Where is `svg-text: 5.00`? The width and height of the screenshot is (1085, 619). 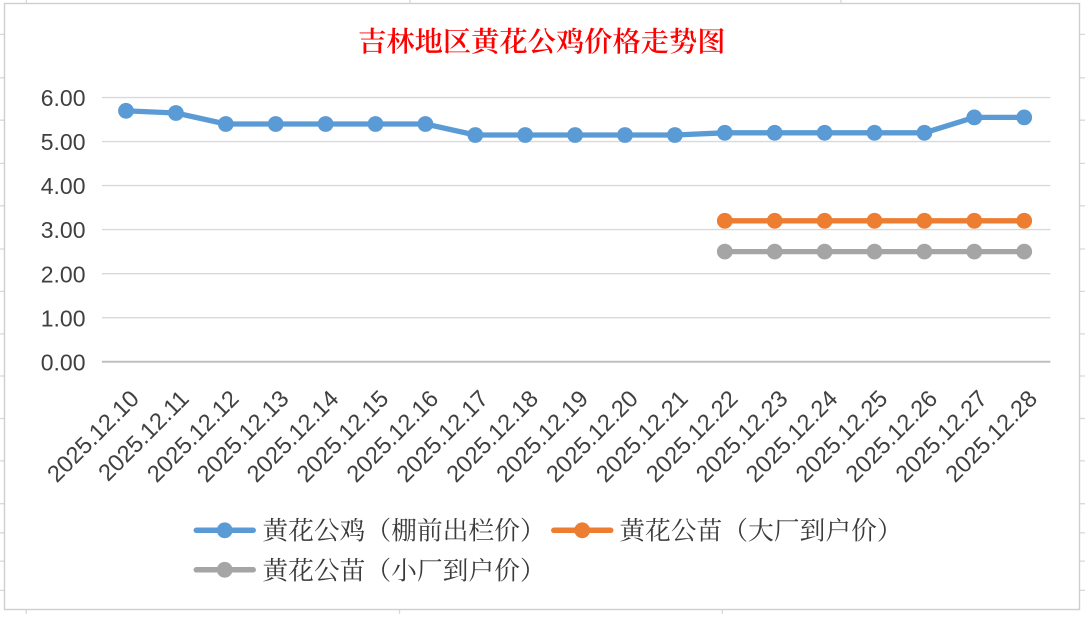 svg-text: 5.00 is located at coordinates (63, 142).